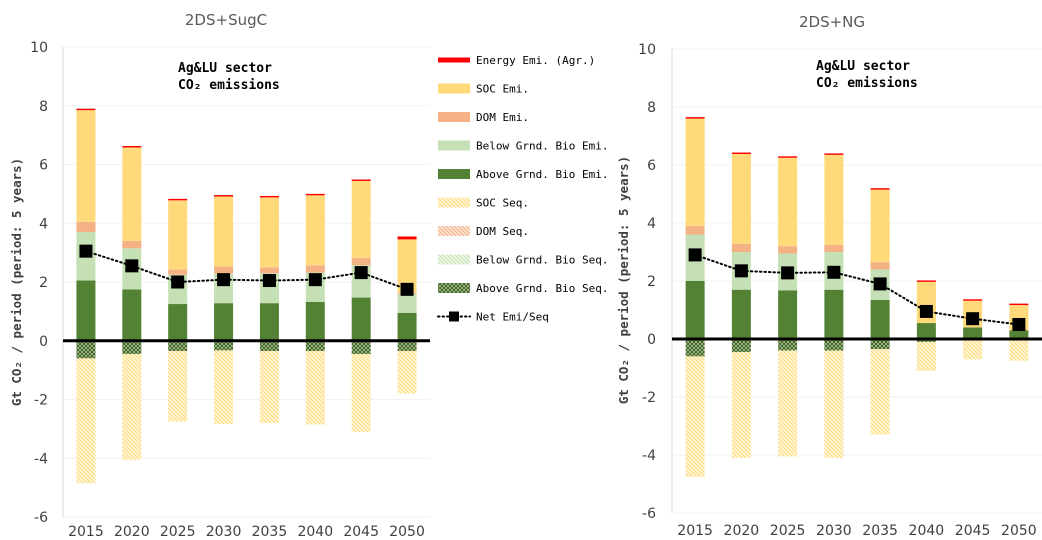 This screenshot has height=540, width=1042. I want to click on legend-label: Below Grnd. Bio Emi., so click(542, 146).